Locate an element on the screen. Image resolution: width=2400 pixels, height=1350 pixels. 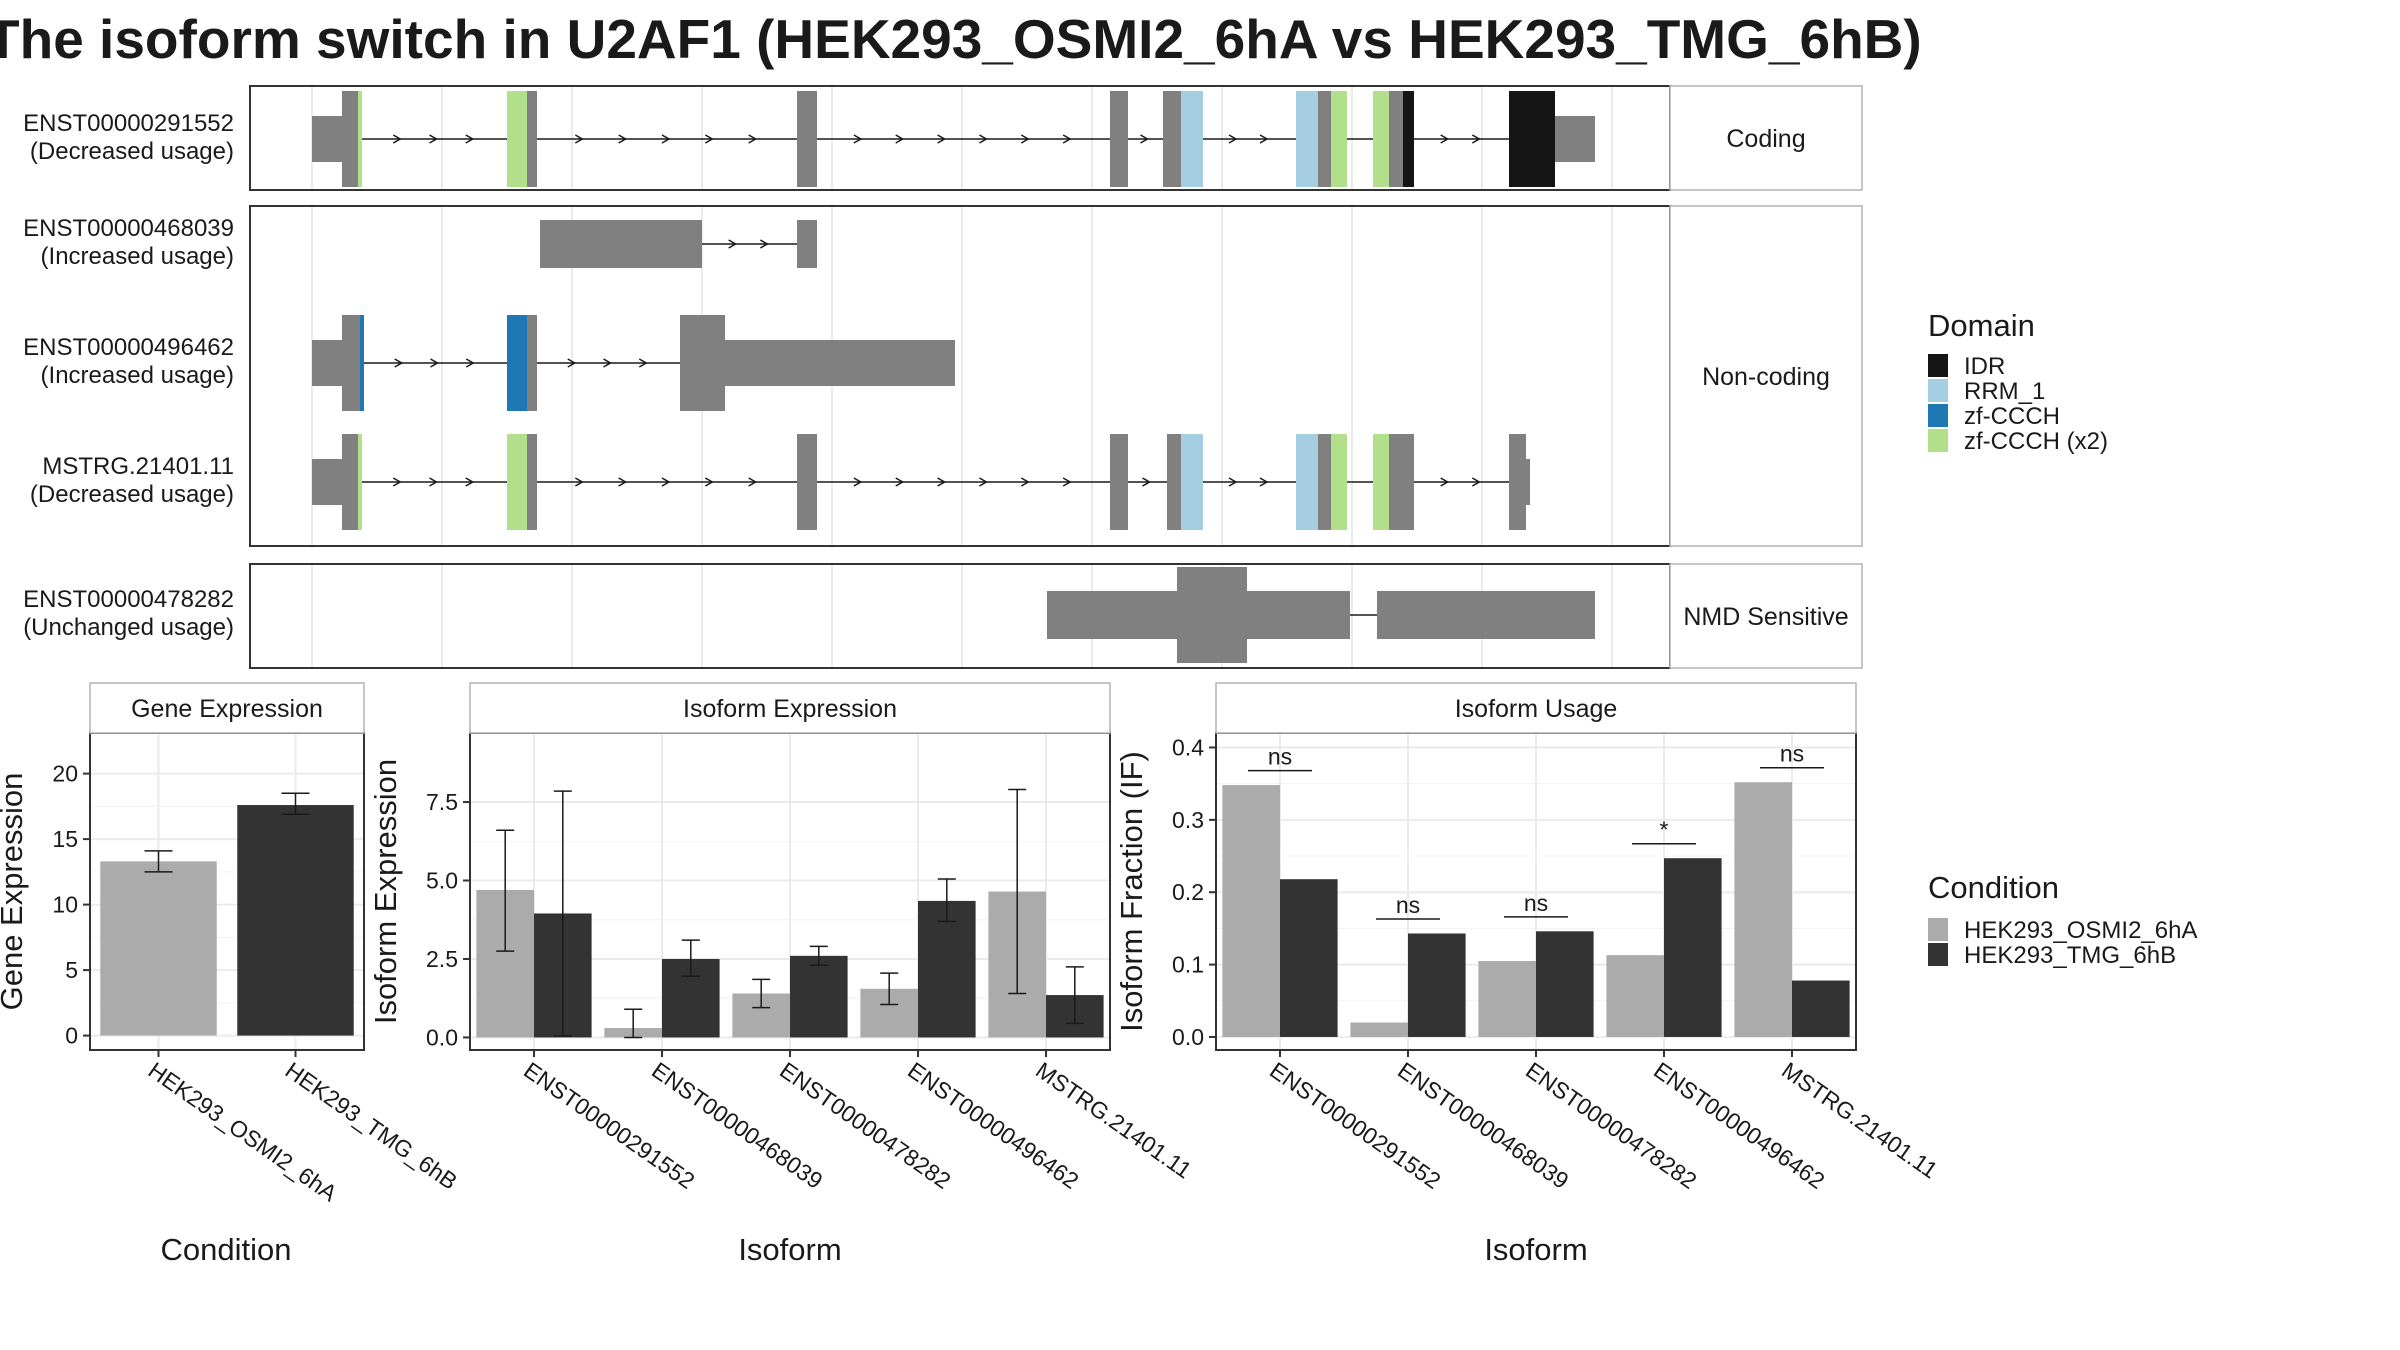
chart-title: Isoform Expression is located at coordinates (790, 709).